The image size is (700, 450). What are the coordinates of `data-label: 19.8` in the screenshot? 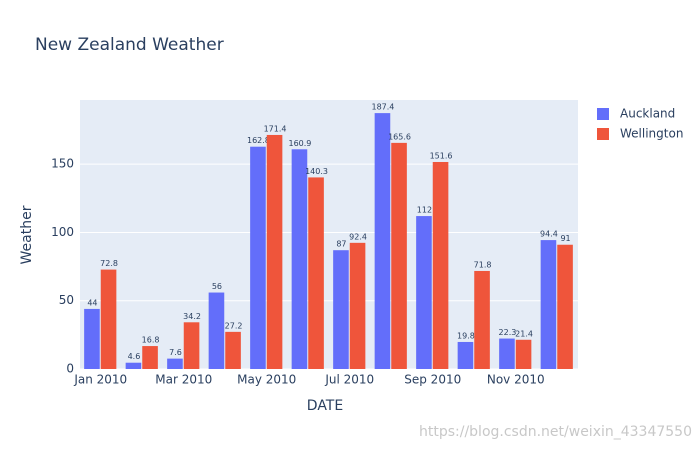 It's located at (466, 335).